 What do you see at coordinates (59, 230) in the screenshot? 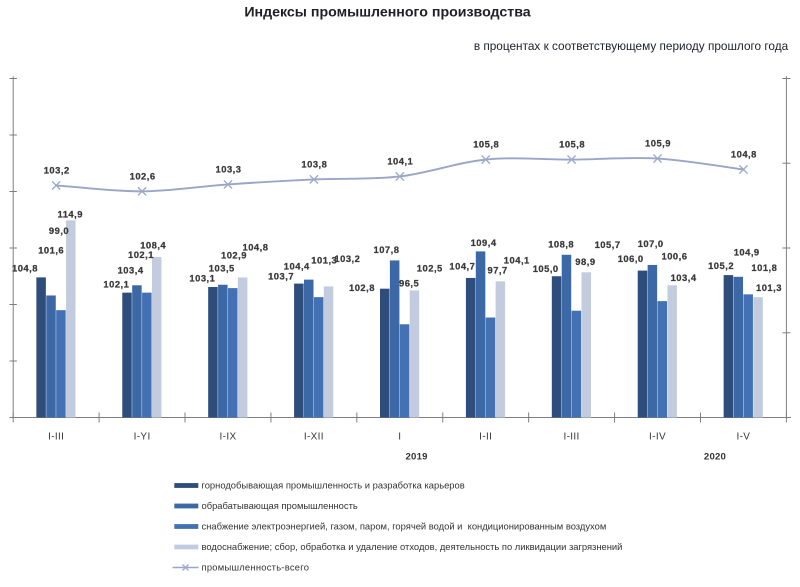
I see `svg-text: 99,0` at bounding box center [59, 230].